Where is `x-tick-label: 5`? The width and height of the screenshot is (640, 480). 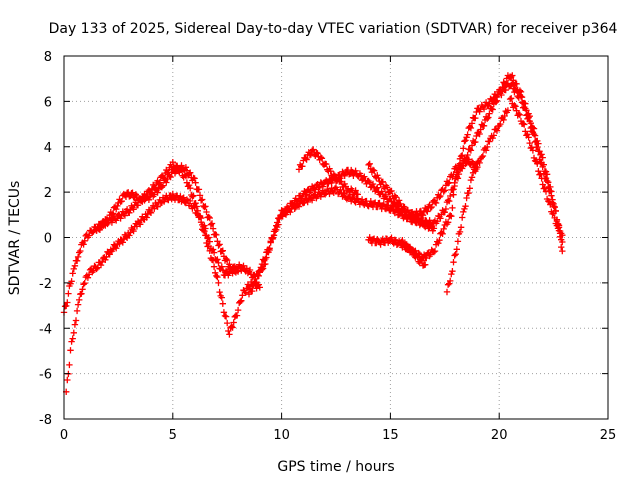
x-tick-label: 5 is located at coordinates (173, 435).